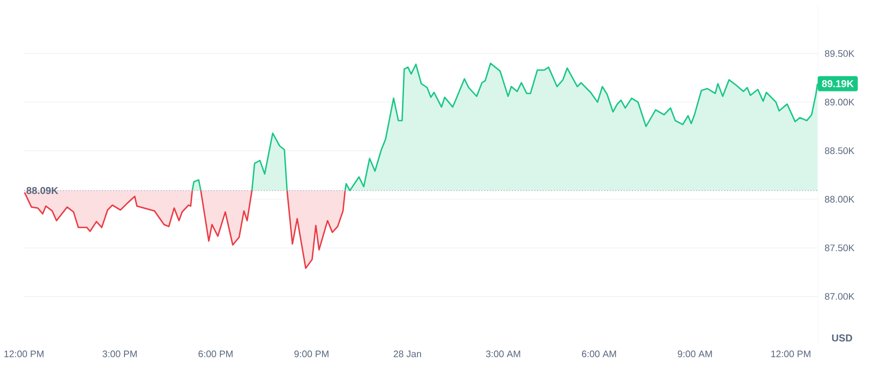 This screenshot has height=375, width=875. I want to click on ref-line-label: 88.09K, so click(42, 190).